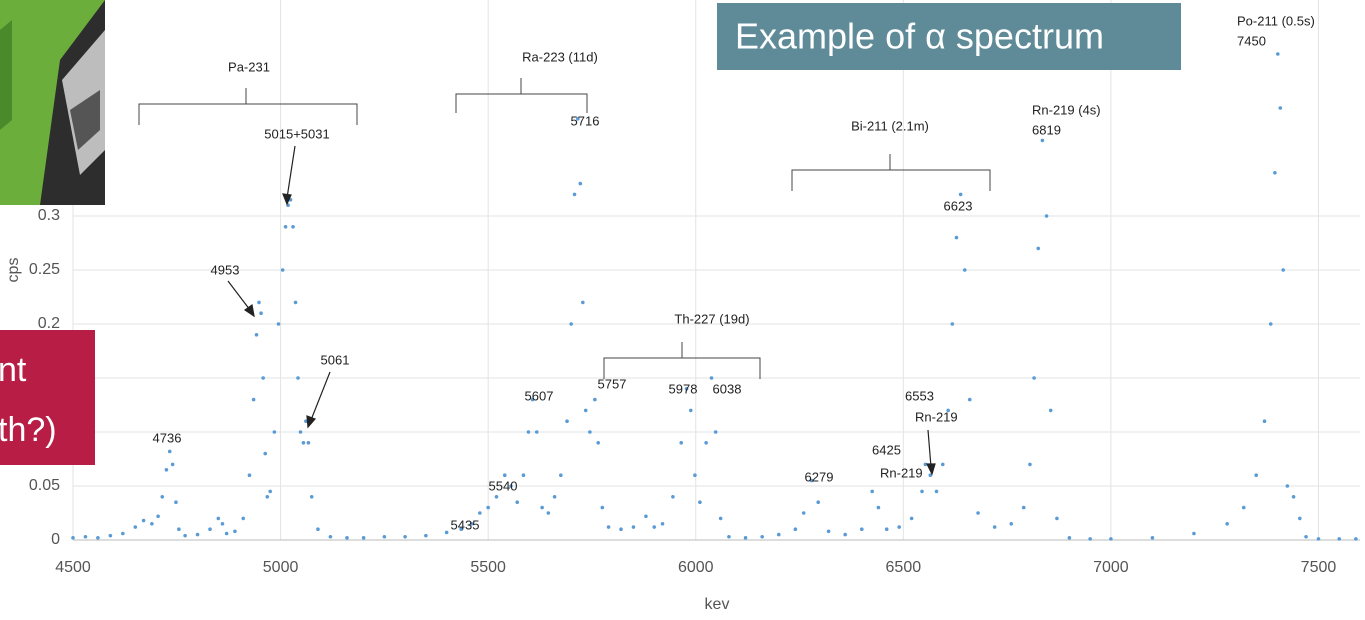  I want to click on arrowhead, so click(931, 469).